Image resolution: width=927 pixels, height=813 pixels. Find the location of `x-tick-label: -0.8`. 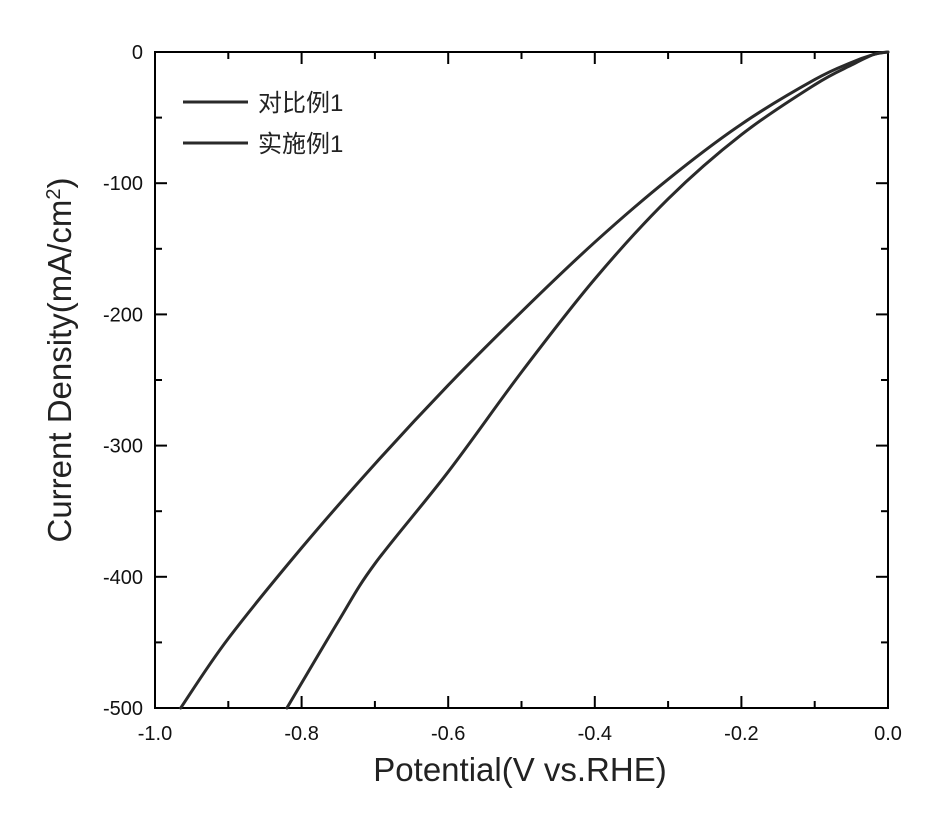

x-tick-label: -0.8 is located at coordinates (301, 734).